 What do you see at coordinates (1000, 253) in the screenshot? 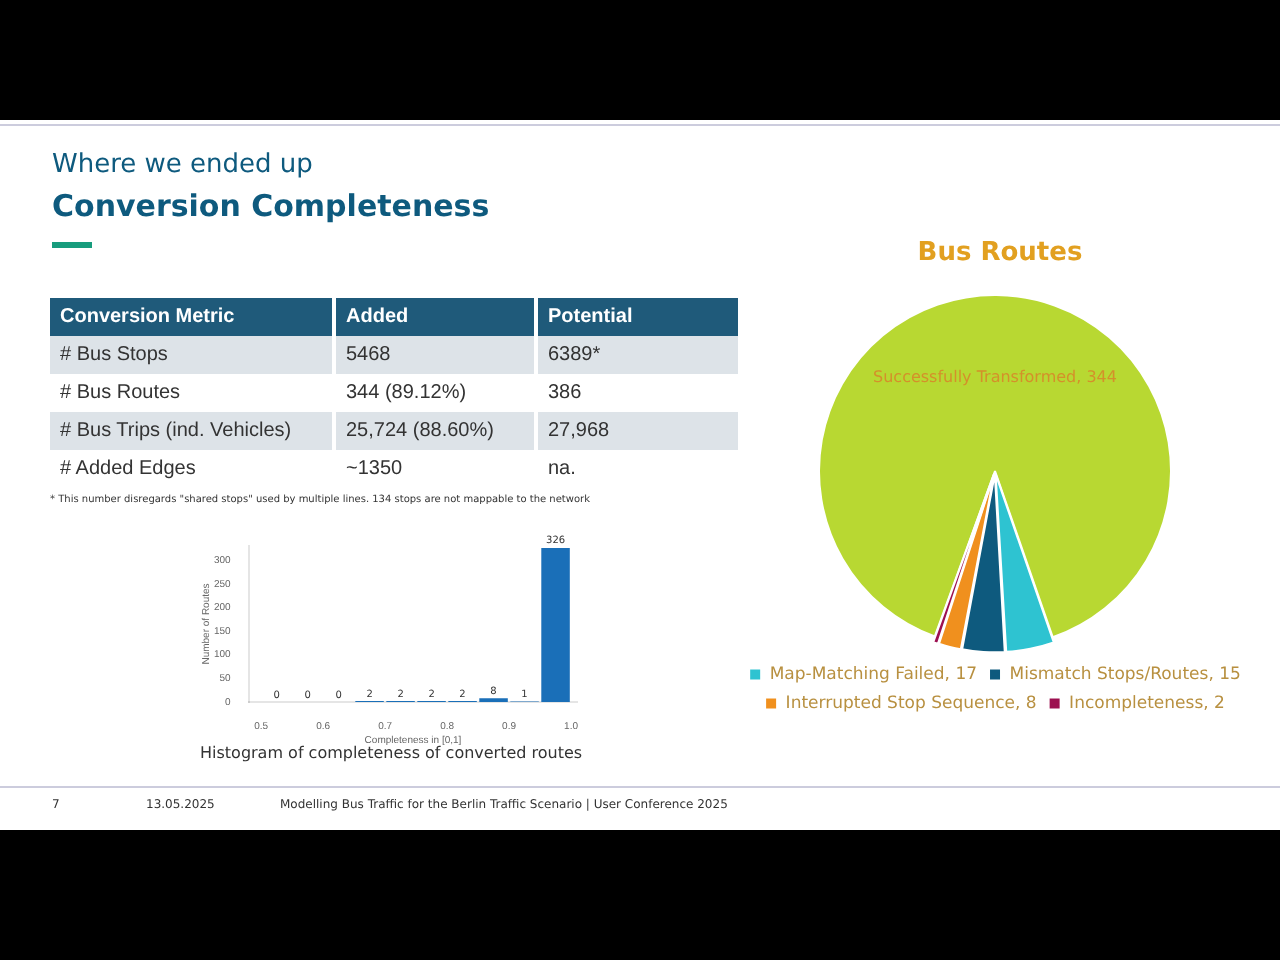
I see `chart-title: Bus Routes` at bounding box center [1000, 253].